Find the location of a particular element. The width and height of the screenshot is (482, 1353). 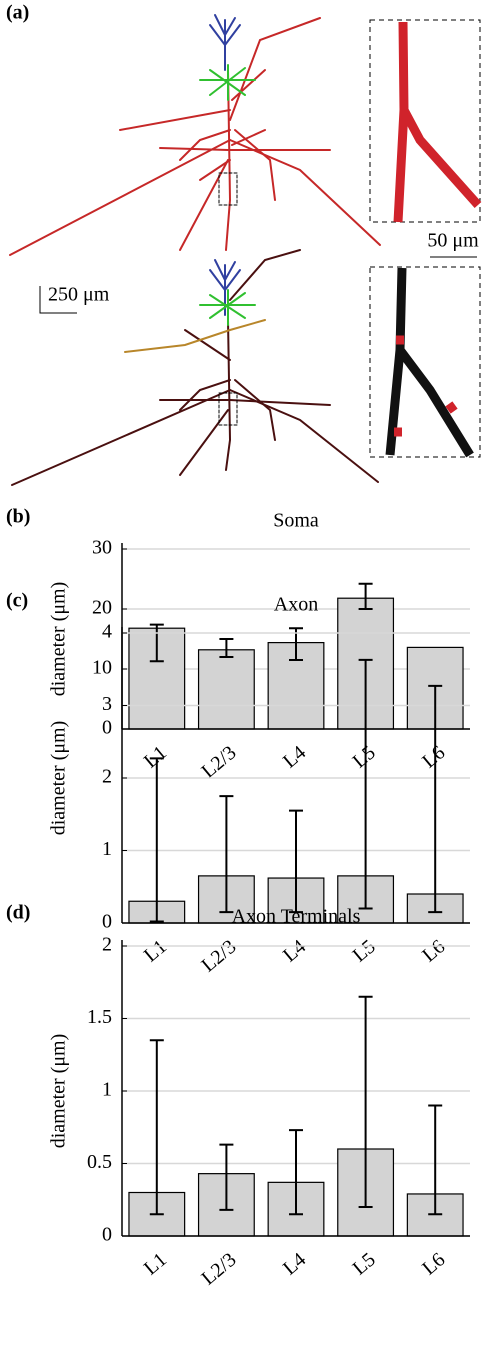

chart-title: Axon is located at coordinates (296, 605).